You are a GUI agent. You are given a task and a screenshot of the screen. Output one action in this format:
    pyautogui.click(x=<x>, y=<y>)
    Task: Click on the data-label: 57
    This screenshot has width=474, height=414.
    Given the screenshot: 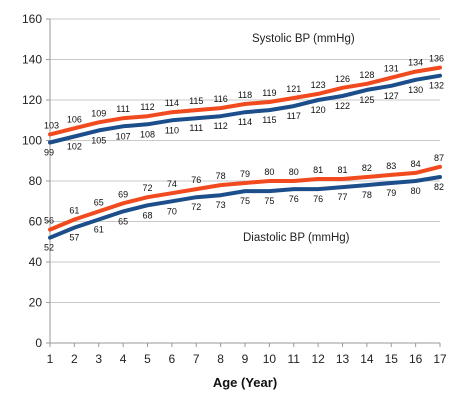 What is the action you would take?
    pyautogui.click(x=74, y=238)
    